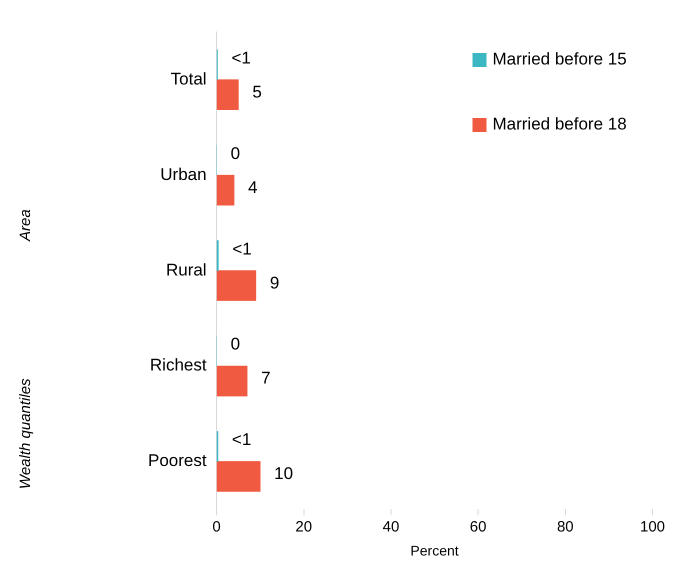  What do you see at coordinates (559, 59) in the screenshot?
I see `legend-label: Married before 15` at bounding box center [559, 59].